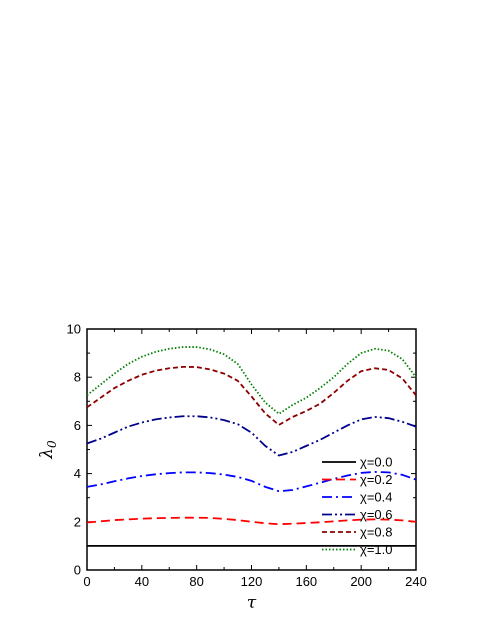  I want to click on y-tick-label: 0, so click(77, 570).